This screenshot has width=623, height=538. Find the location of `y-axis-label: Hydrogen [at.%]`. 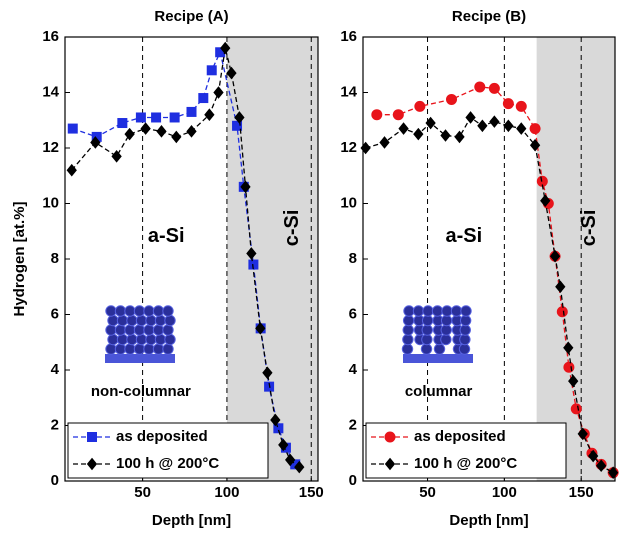

y-axis-label: Hydrogen [at.%] is located at coordinates (19, 258).